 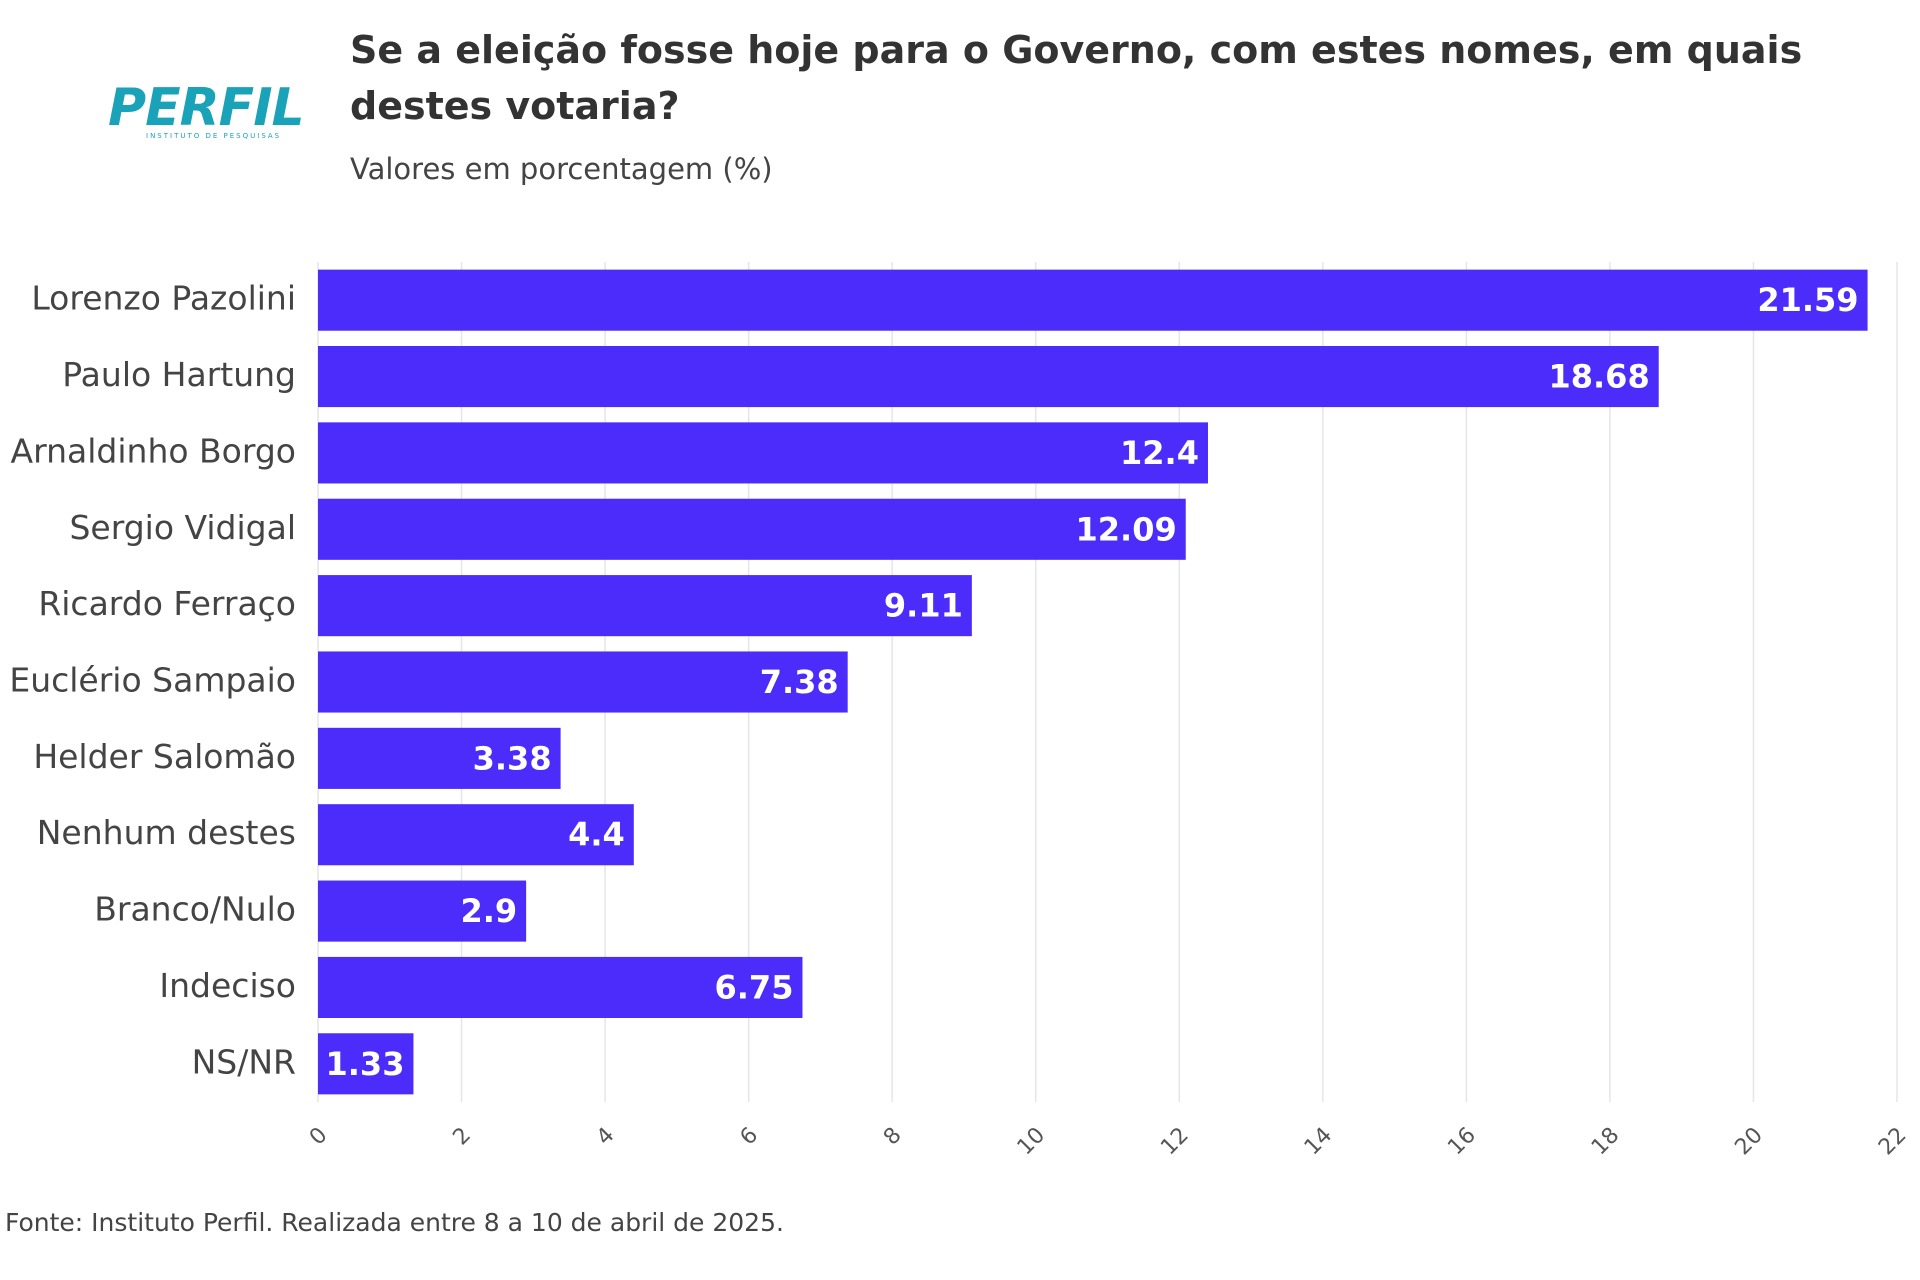 What do you see at coordinates (152, 680) in the screenshot?
I see `y-tick-label: Euclério Sampaio` at bounding box center [152, 680].